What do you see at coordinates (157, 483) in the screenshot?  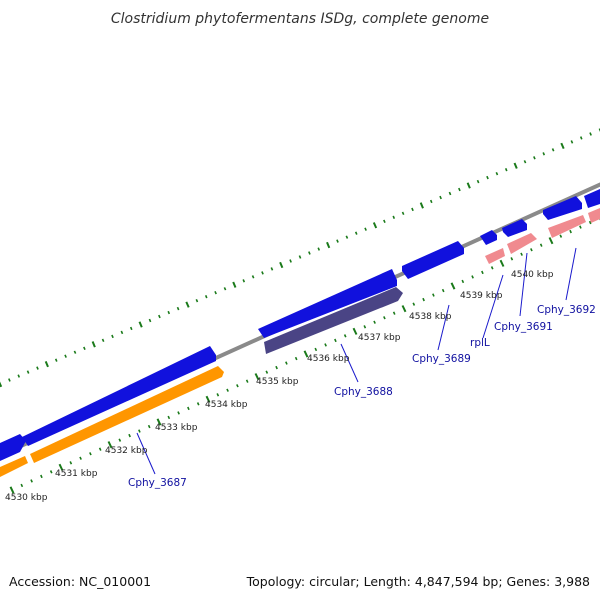 I see `gene-label-3687: Cphy_3687` at bounding box center [157, 483].